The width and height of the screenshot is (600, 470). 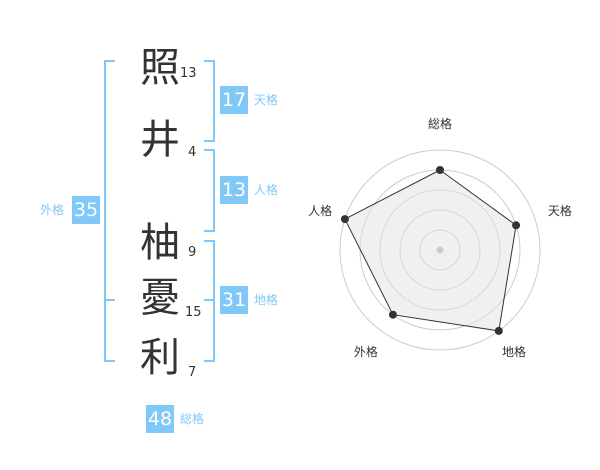 What do you see at coordinates (160, 68) in the screenshot?
I see `name-char: 照` at bounding box center [160, 68].